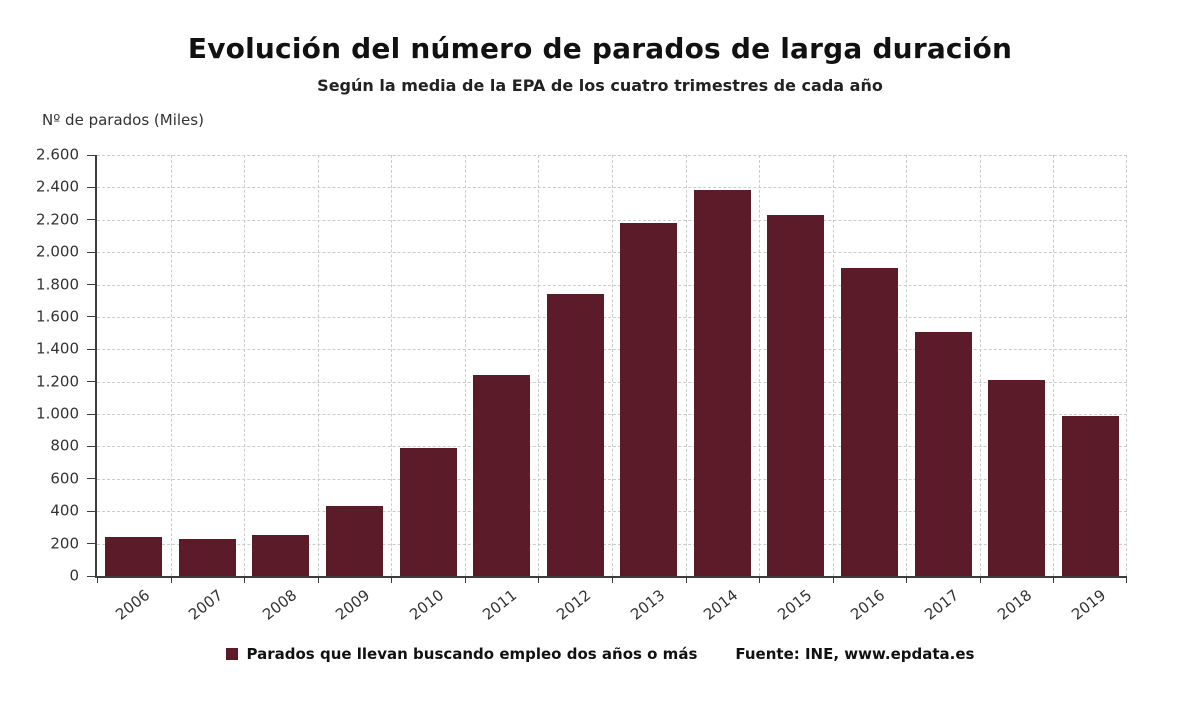 Image resolution: width=1200 pixels, height=705 pixels. What do you see at coordinates (500, 605) in the screenshot?
I see `x-axis-label: 2011` at bounding box center [500, 605].